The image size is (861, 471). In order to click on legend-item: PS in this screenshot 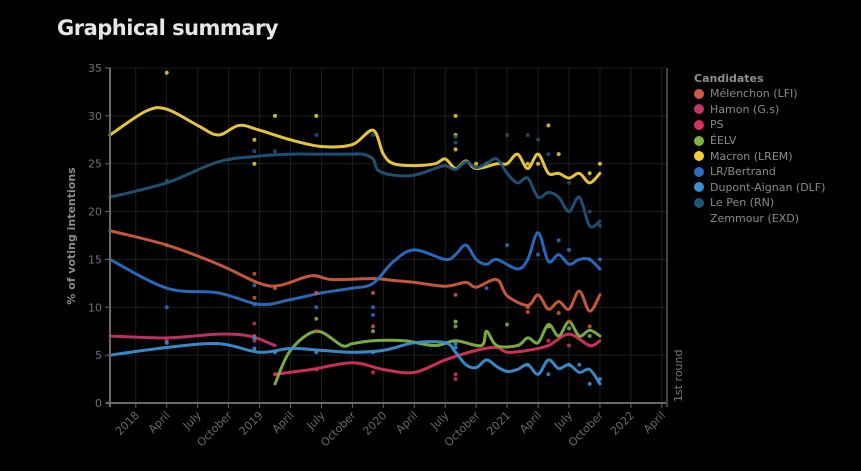, I will do `click(759, 125)`.